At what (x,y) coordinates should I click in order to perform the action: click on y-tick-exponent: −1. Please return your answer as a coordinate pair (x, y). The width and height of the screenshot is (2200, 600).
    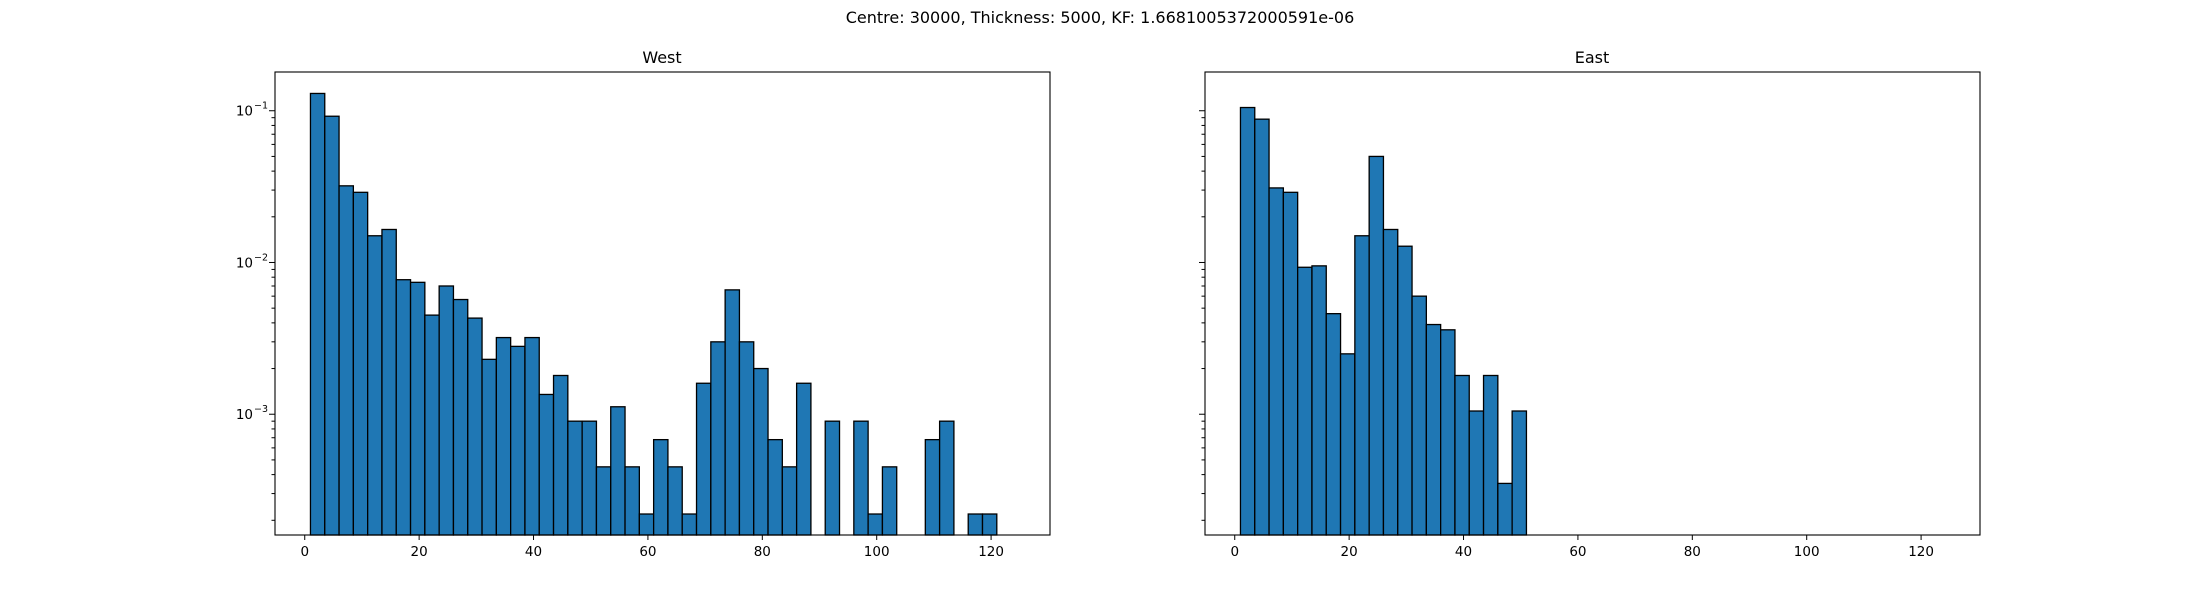
    Looking at the image, I should click on (261, 106).